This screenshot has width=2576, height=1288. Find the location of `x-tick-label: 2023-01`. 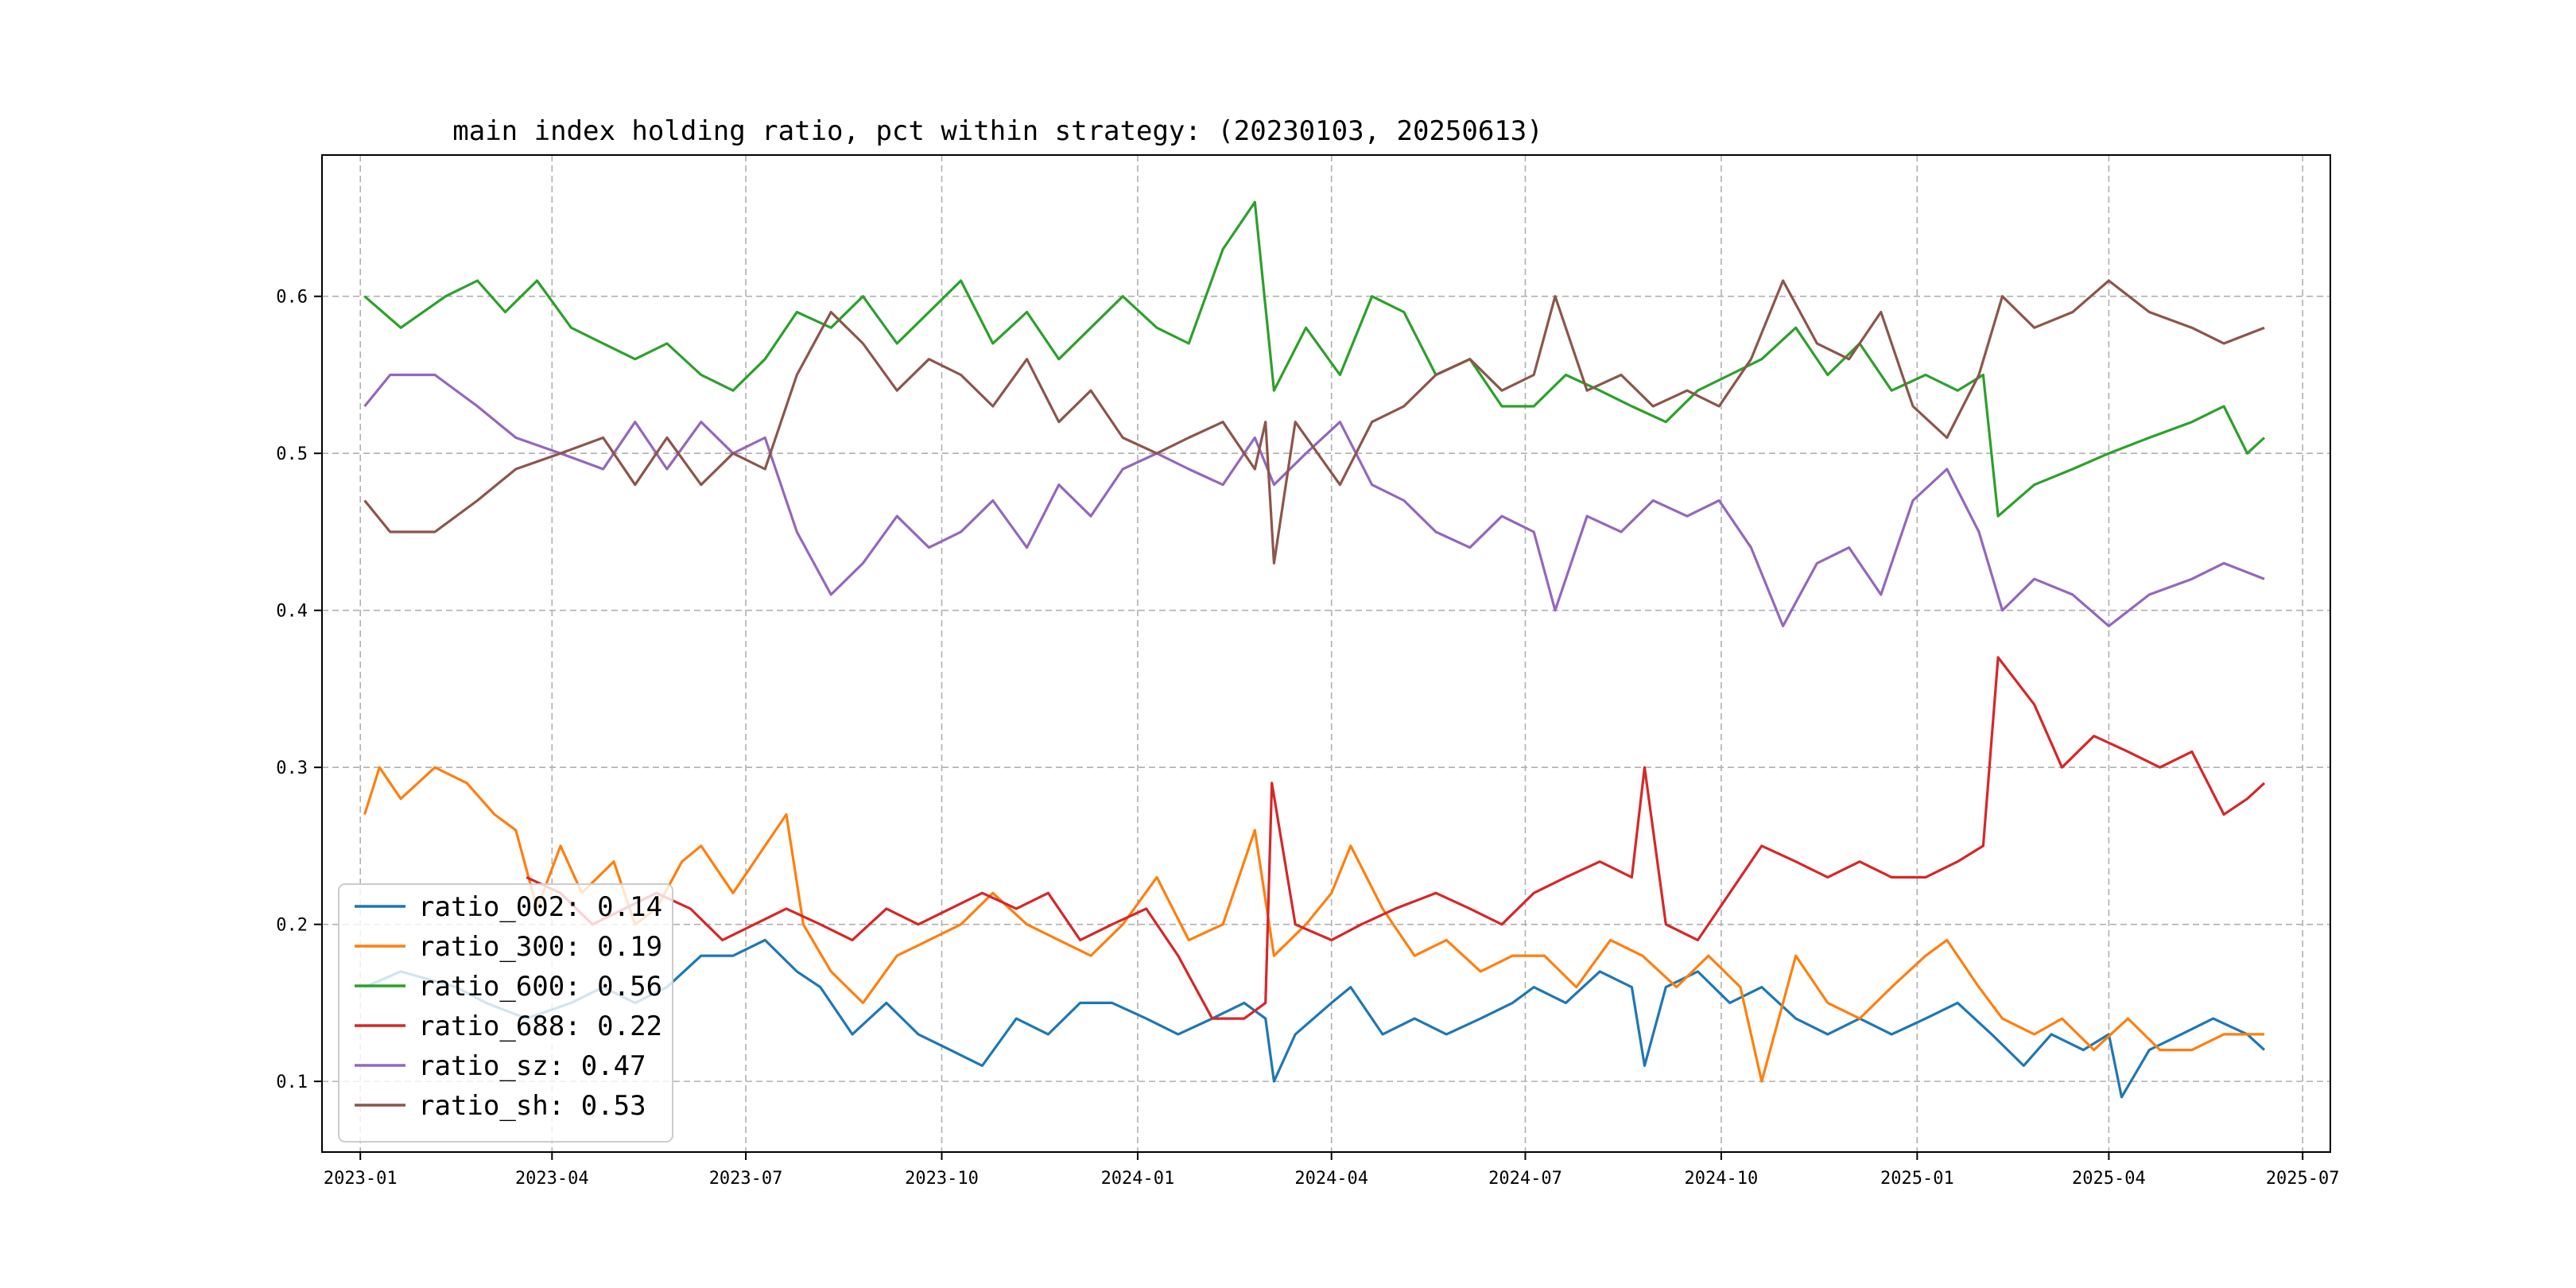

x-tick-label: 2023-01 is located at coordinates (361, 1179).